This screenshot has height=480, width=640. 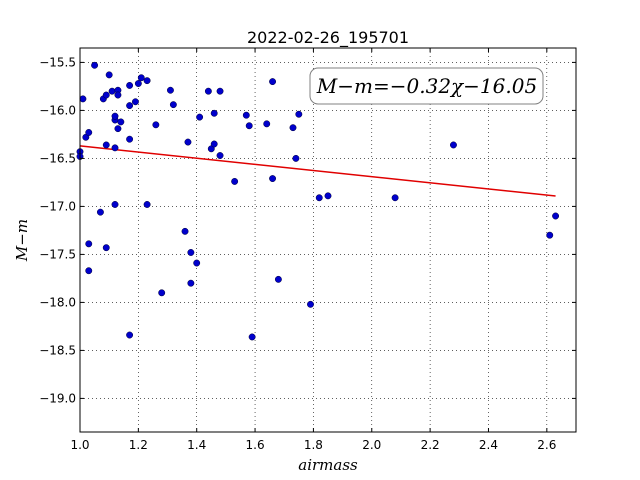 I want to click on x-tick-label: 1.4, so click(x=196, y=445).